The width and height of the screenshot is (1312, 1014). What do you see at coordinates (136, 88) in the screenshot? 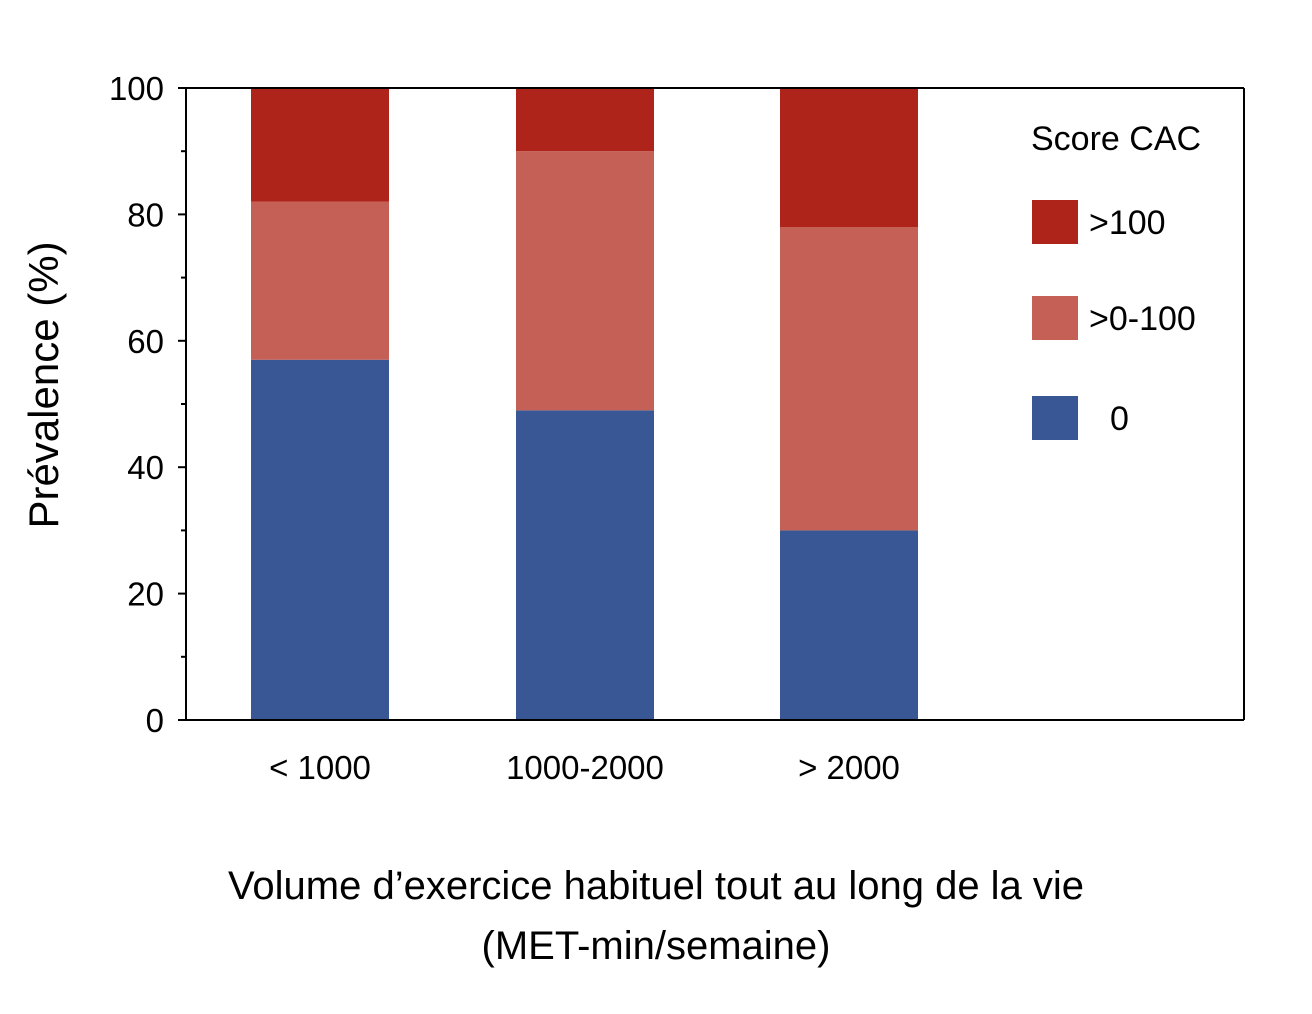
I see `y-tick-label: 100` at bounding box center [136, 88].